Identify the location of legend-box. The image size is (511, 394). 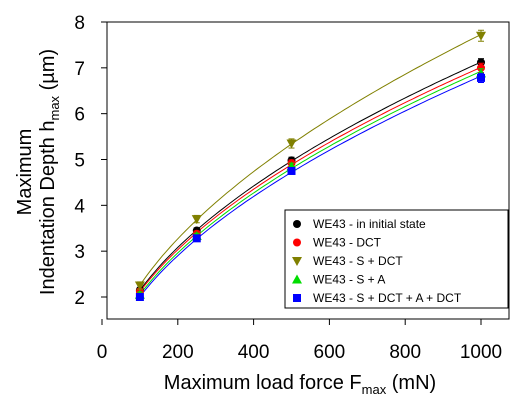
(396, 259).